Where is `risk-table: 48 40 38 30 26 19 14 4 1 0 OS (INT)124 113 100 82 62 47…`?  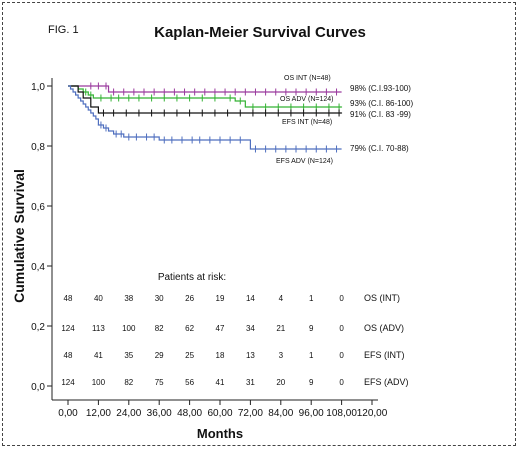 risk-table: 48 40 38 30 26 19 14 4 1 0 OS (INT)124 113 100 82 62 47… is located at coordinates (234, 340).